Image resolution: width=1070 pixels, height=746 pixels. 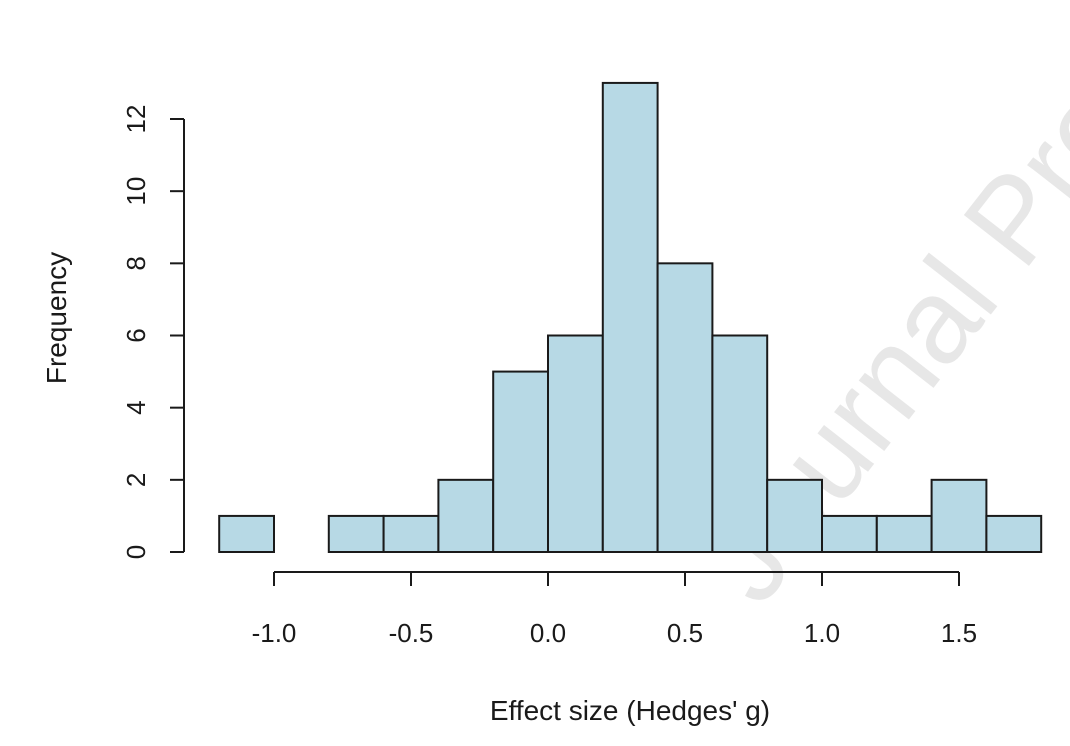 I want to click on y-tick-label: 12, so click(x=136, y=119).